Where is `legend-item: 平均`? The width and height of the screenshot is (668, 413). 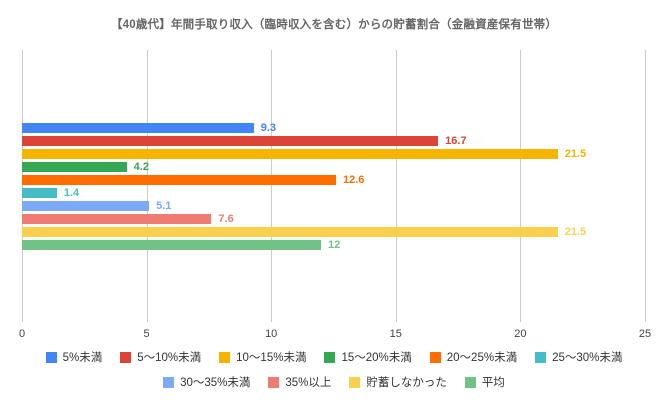
legend-item: 平均 is located at coordinates (484, 382).